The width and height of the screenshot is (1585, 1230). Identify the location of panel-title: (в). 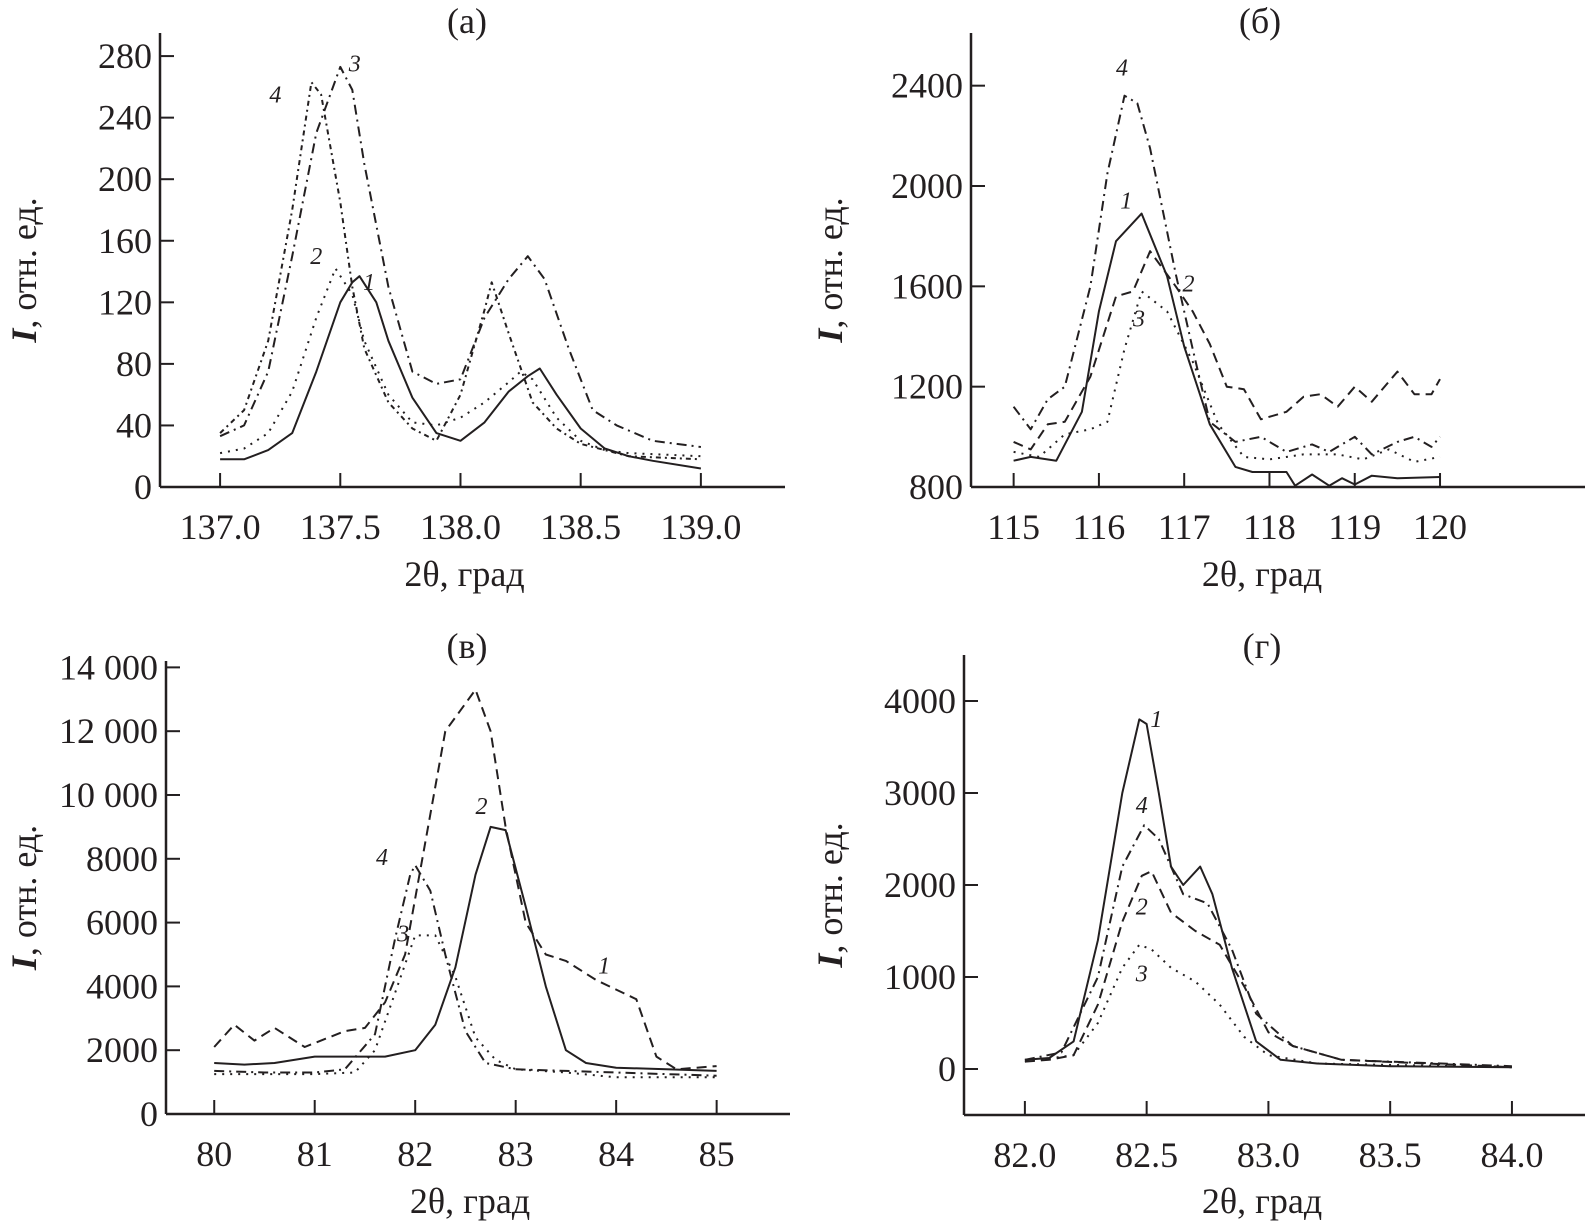
(467, 646).